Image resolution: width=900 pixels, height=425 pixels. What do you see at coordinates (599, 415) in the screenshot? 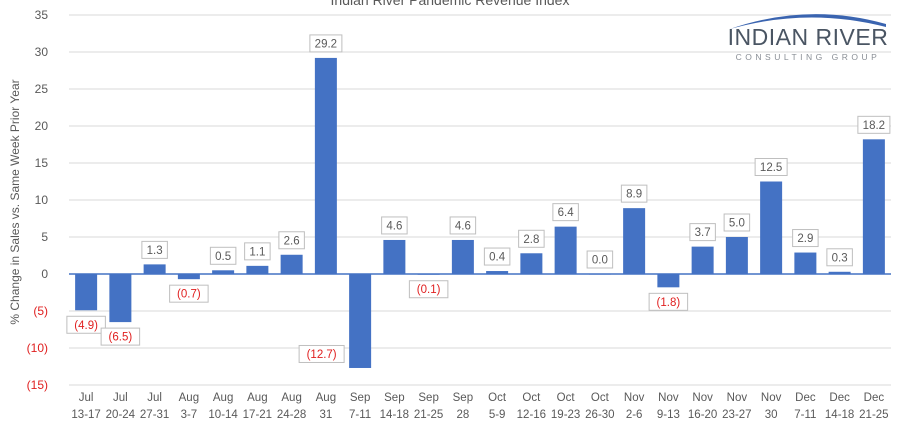
I see `x-tick-days: 26-30` at bounding box center [599, 415].